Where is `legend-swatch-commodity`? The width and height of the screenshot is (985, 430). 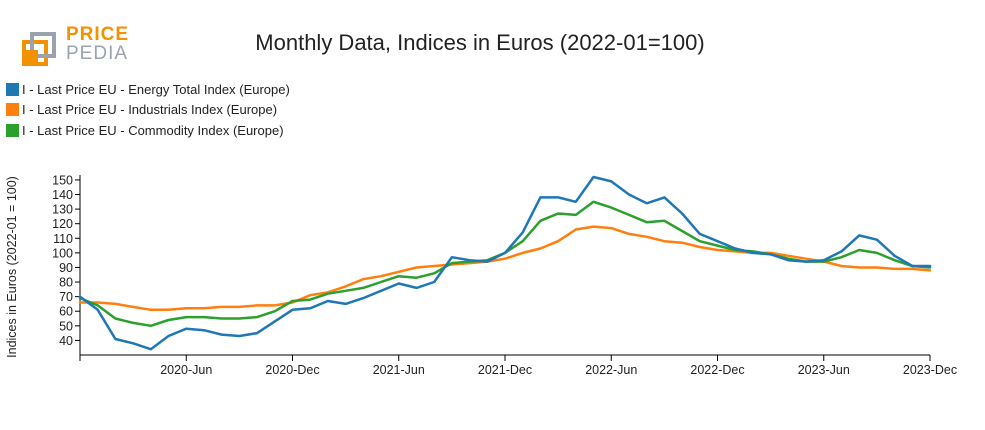 legend-swatch-commodity is located at coordinates (12, 130).